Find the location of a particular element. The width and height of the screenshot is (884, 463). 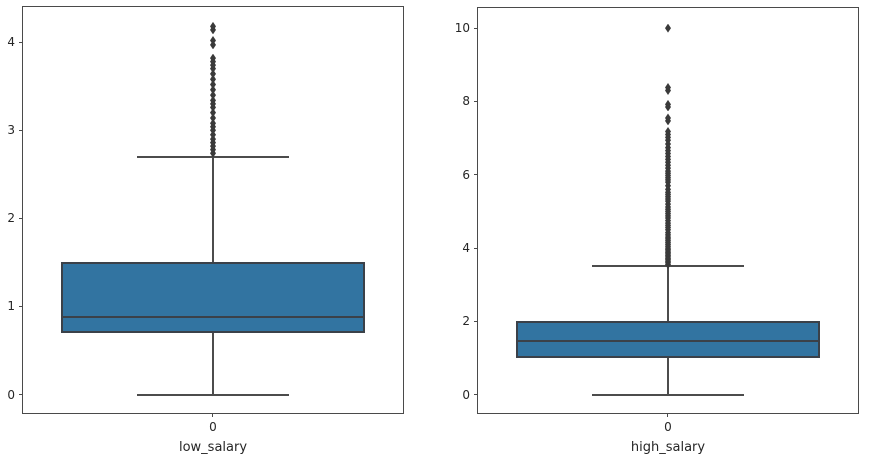

y-tick-label: 6 is located at coordinates (466, 174).